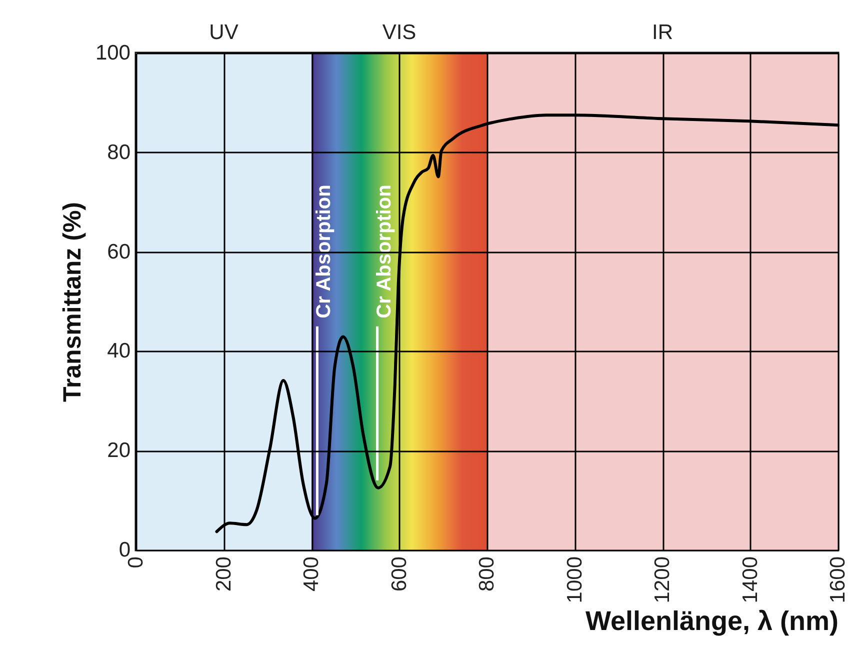 This screenshot has height=661, width=866. Describe the element at coordinates (223, 32) in the screenshot. I see `band-label: UV` at that location.